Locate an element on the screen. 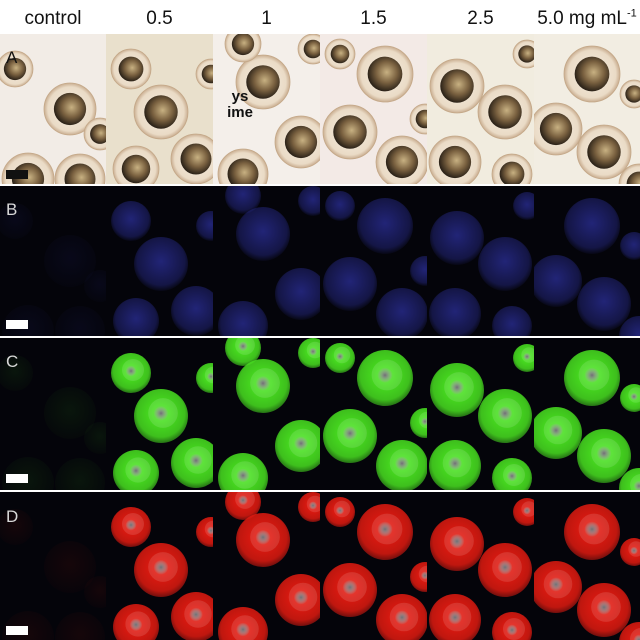 The width and height of the screenshot is (640, 640). row-label-a: A is located at coordinates (12, 57).